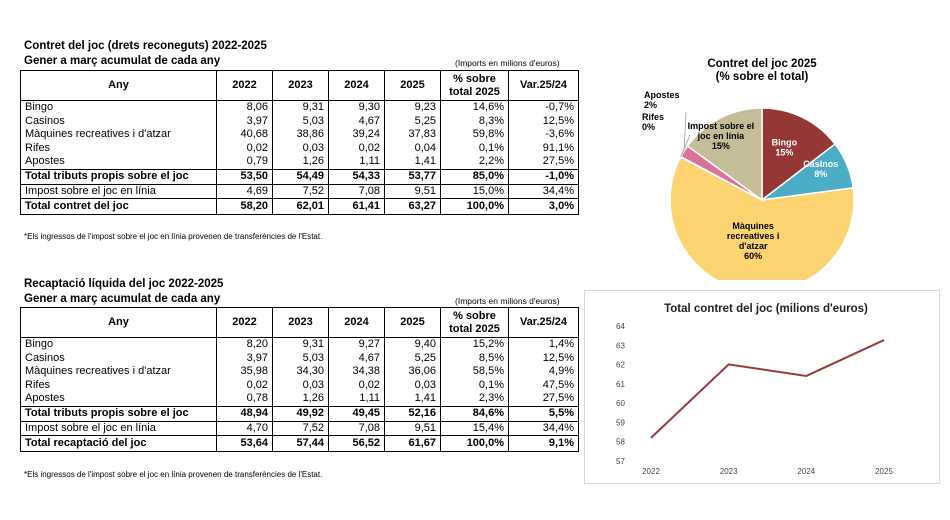  Describe the element at coordinates (620, 345) in the screenshot. I see `y-tick-label: 63` at that location.